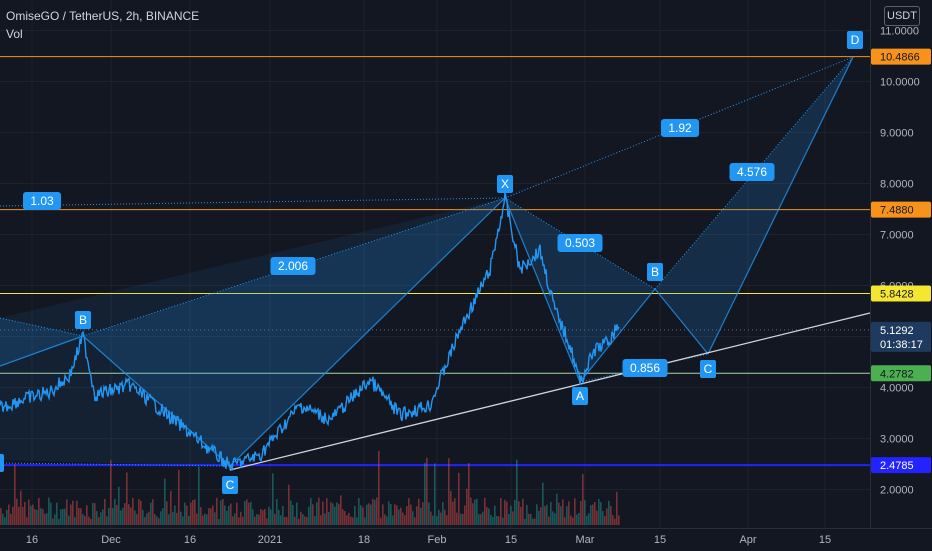 The height and width of the screenshot is (551, 932). I want to click on price-badge: 4.2782, so click(901, 373).